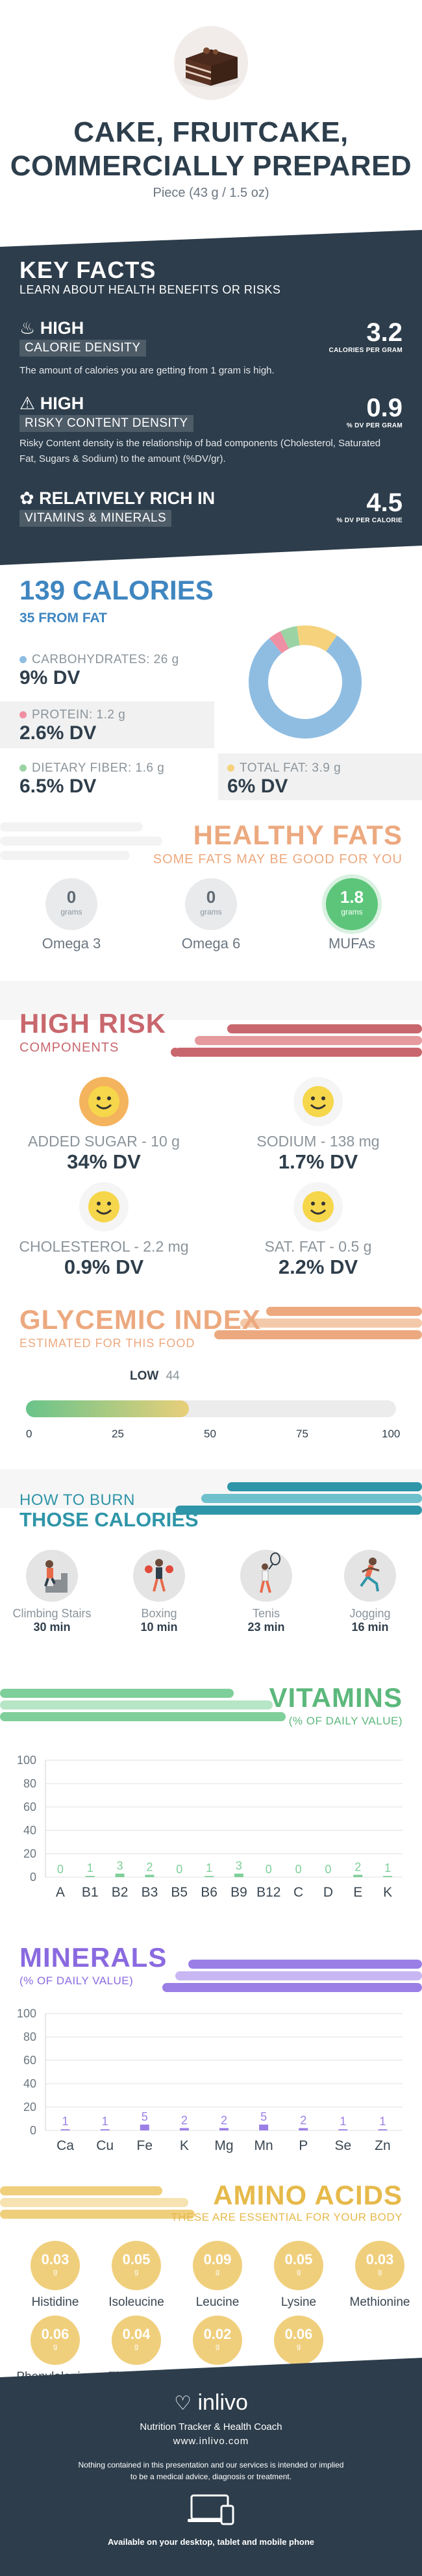 The width and height of the screenshot is (422, 2576). What do you see at coordinates (23, 715) in the screenshot?
I see `protein-dot-icon` at bounding box center [23, 715].